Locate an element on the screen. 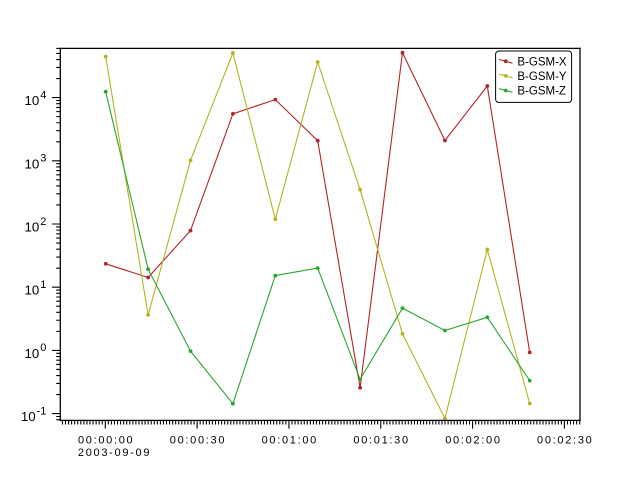 This screenshot has height=485, width=640. svg-text: 00:01:00 is located at coordinates (290, 441).